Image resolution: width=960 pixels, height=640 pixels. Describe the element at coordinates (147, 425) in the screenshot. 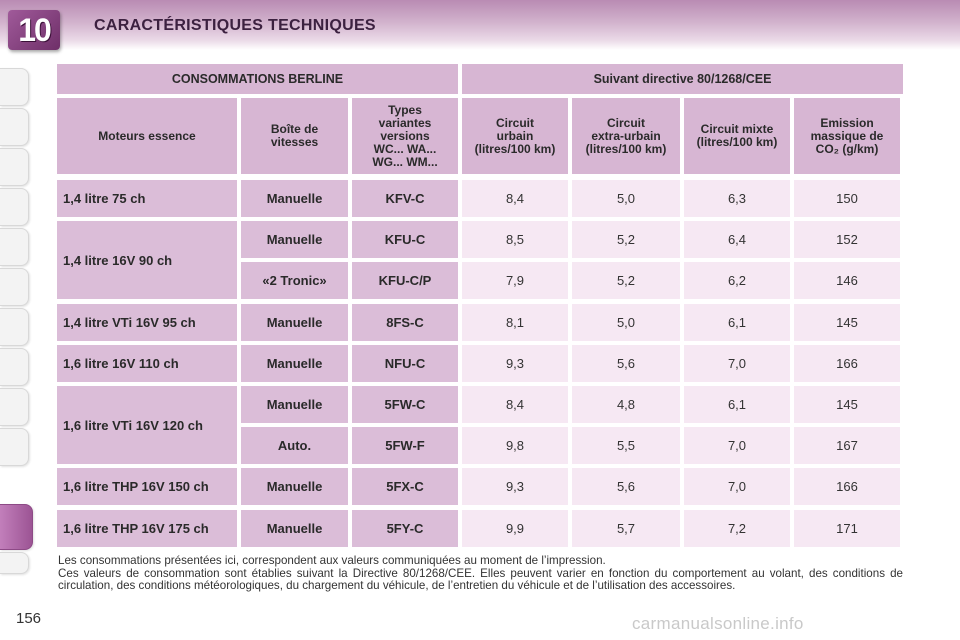

I see `engine-label: 1,6 litre VTi 16V 120 ch` at that location.